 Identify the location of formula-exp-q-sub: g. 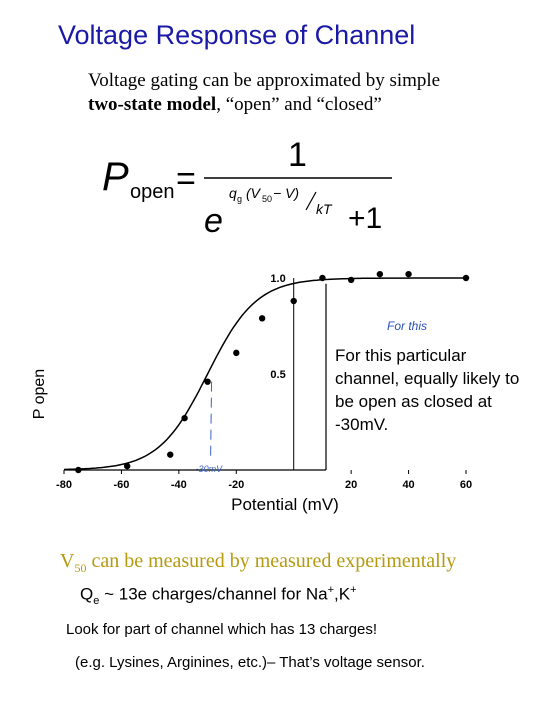
(239, 199).